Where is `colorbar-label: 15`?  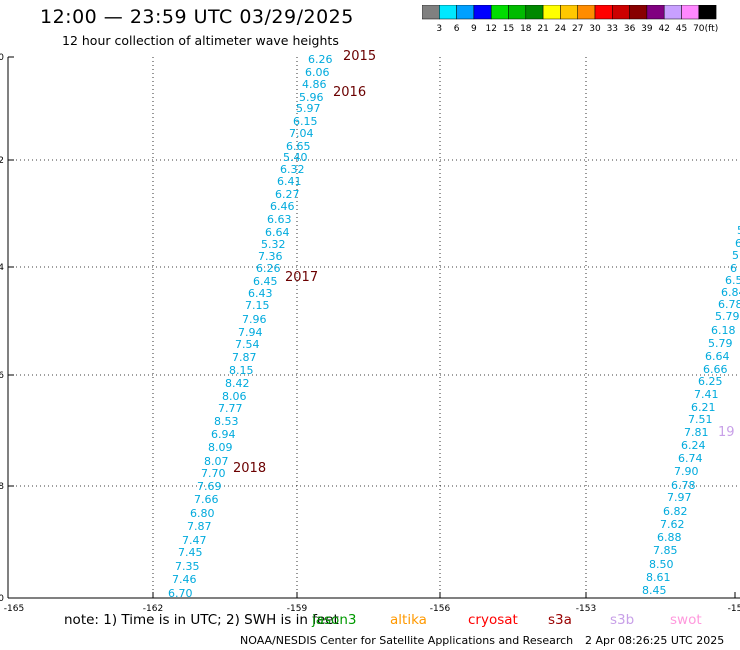
colorbar-label: 15 is located at coordinates (508, 29).